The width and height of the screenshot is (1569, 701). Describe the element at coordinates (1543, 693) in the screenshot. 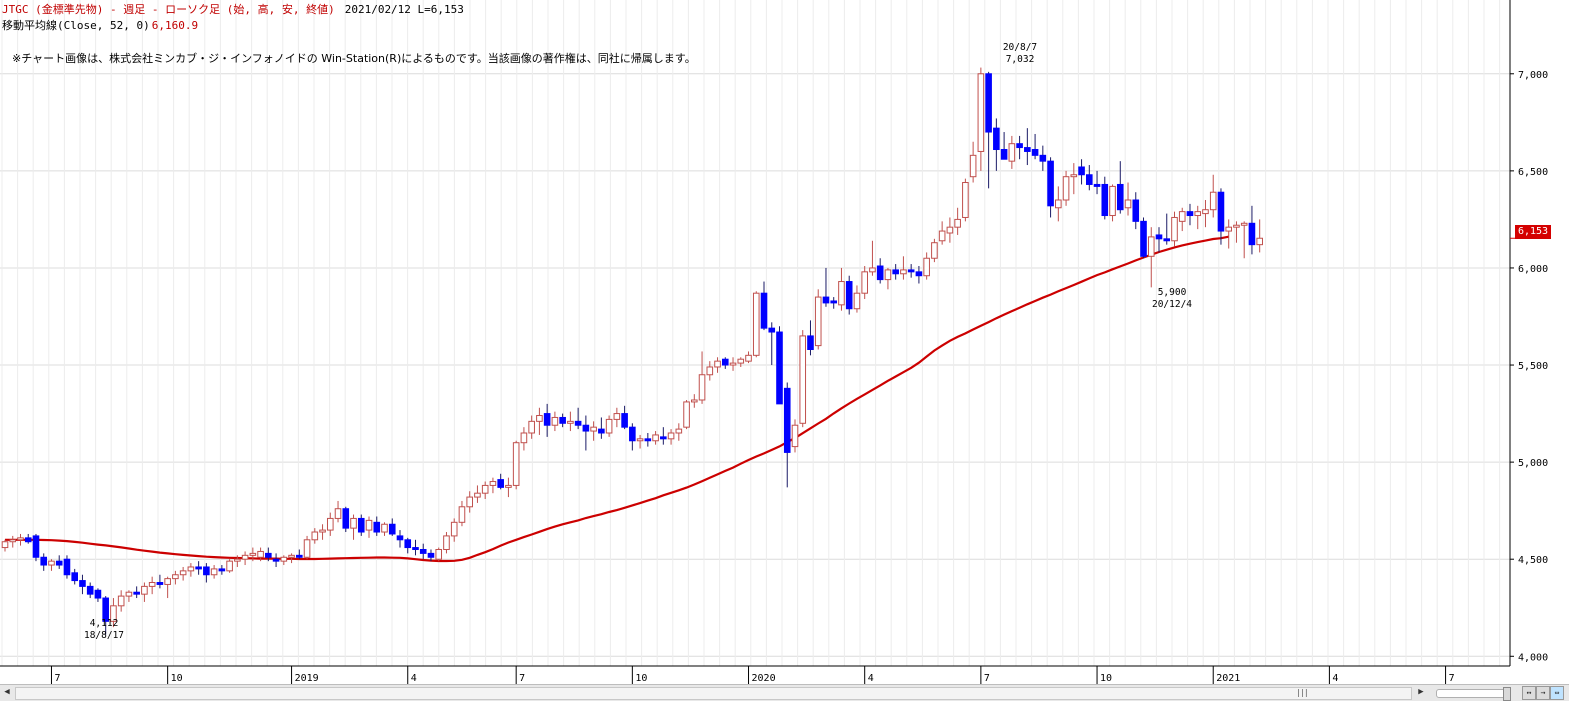

I see `zoom-out-icon: →` at that location.